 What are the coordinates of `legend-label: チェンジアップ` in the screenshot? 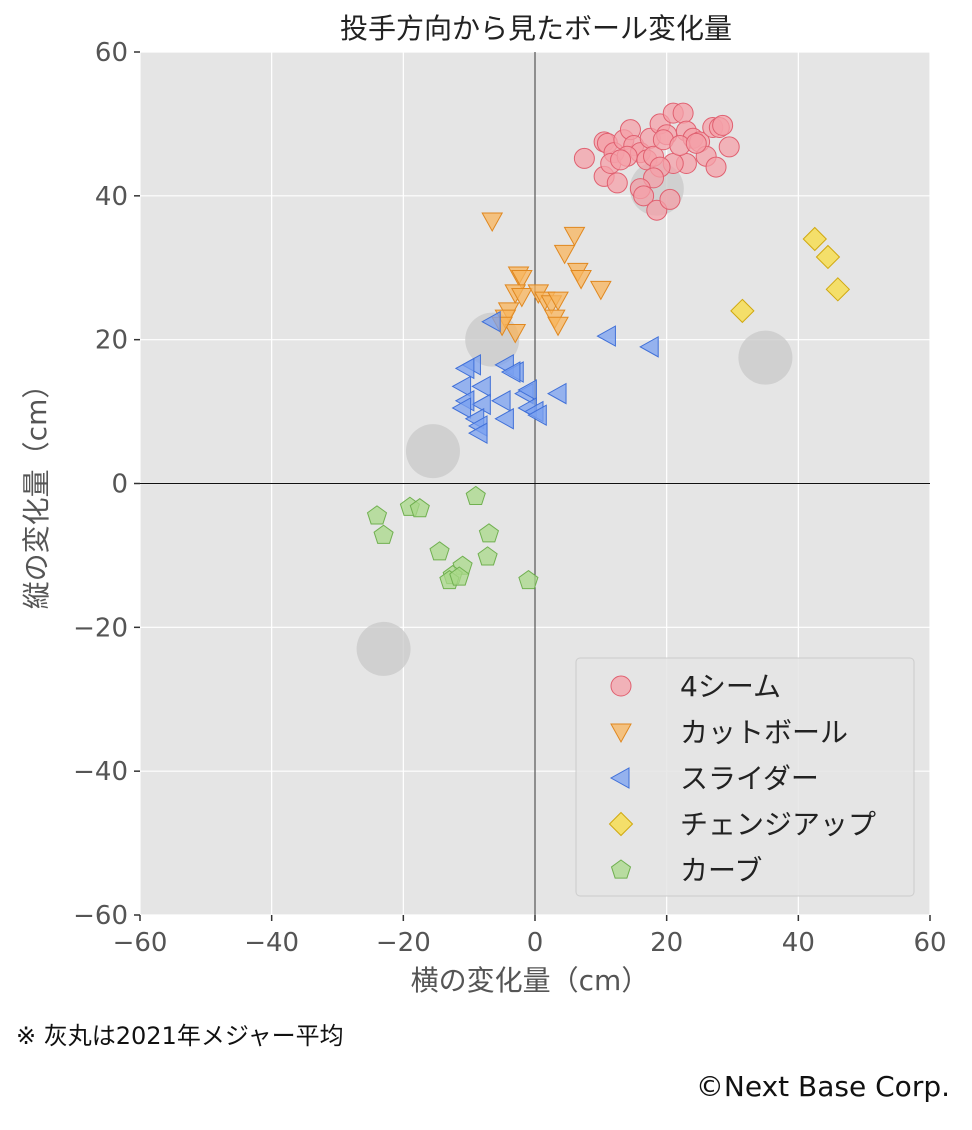 It's located at (778, 824).